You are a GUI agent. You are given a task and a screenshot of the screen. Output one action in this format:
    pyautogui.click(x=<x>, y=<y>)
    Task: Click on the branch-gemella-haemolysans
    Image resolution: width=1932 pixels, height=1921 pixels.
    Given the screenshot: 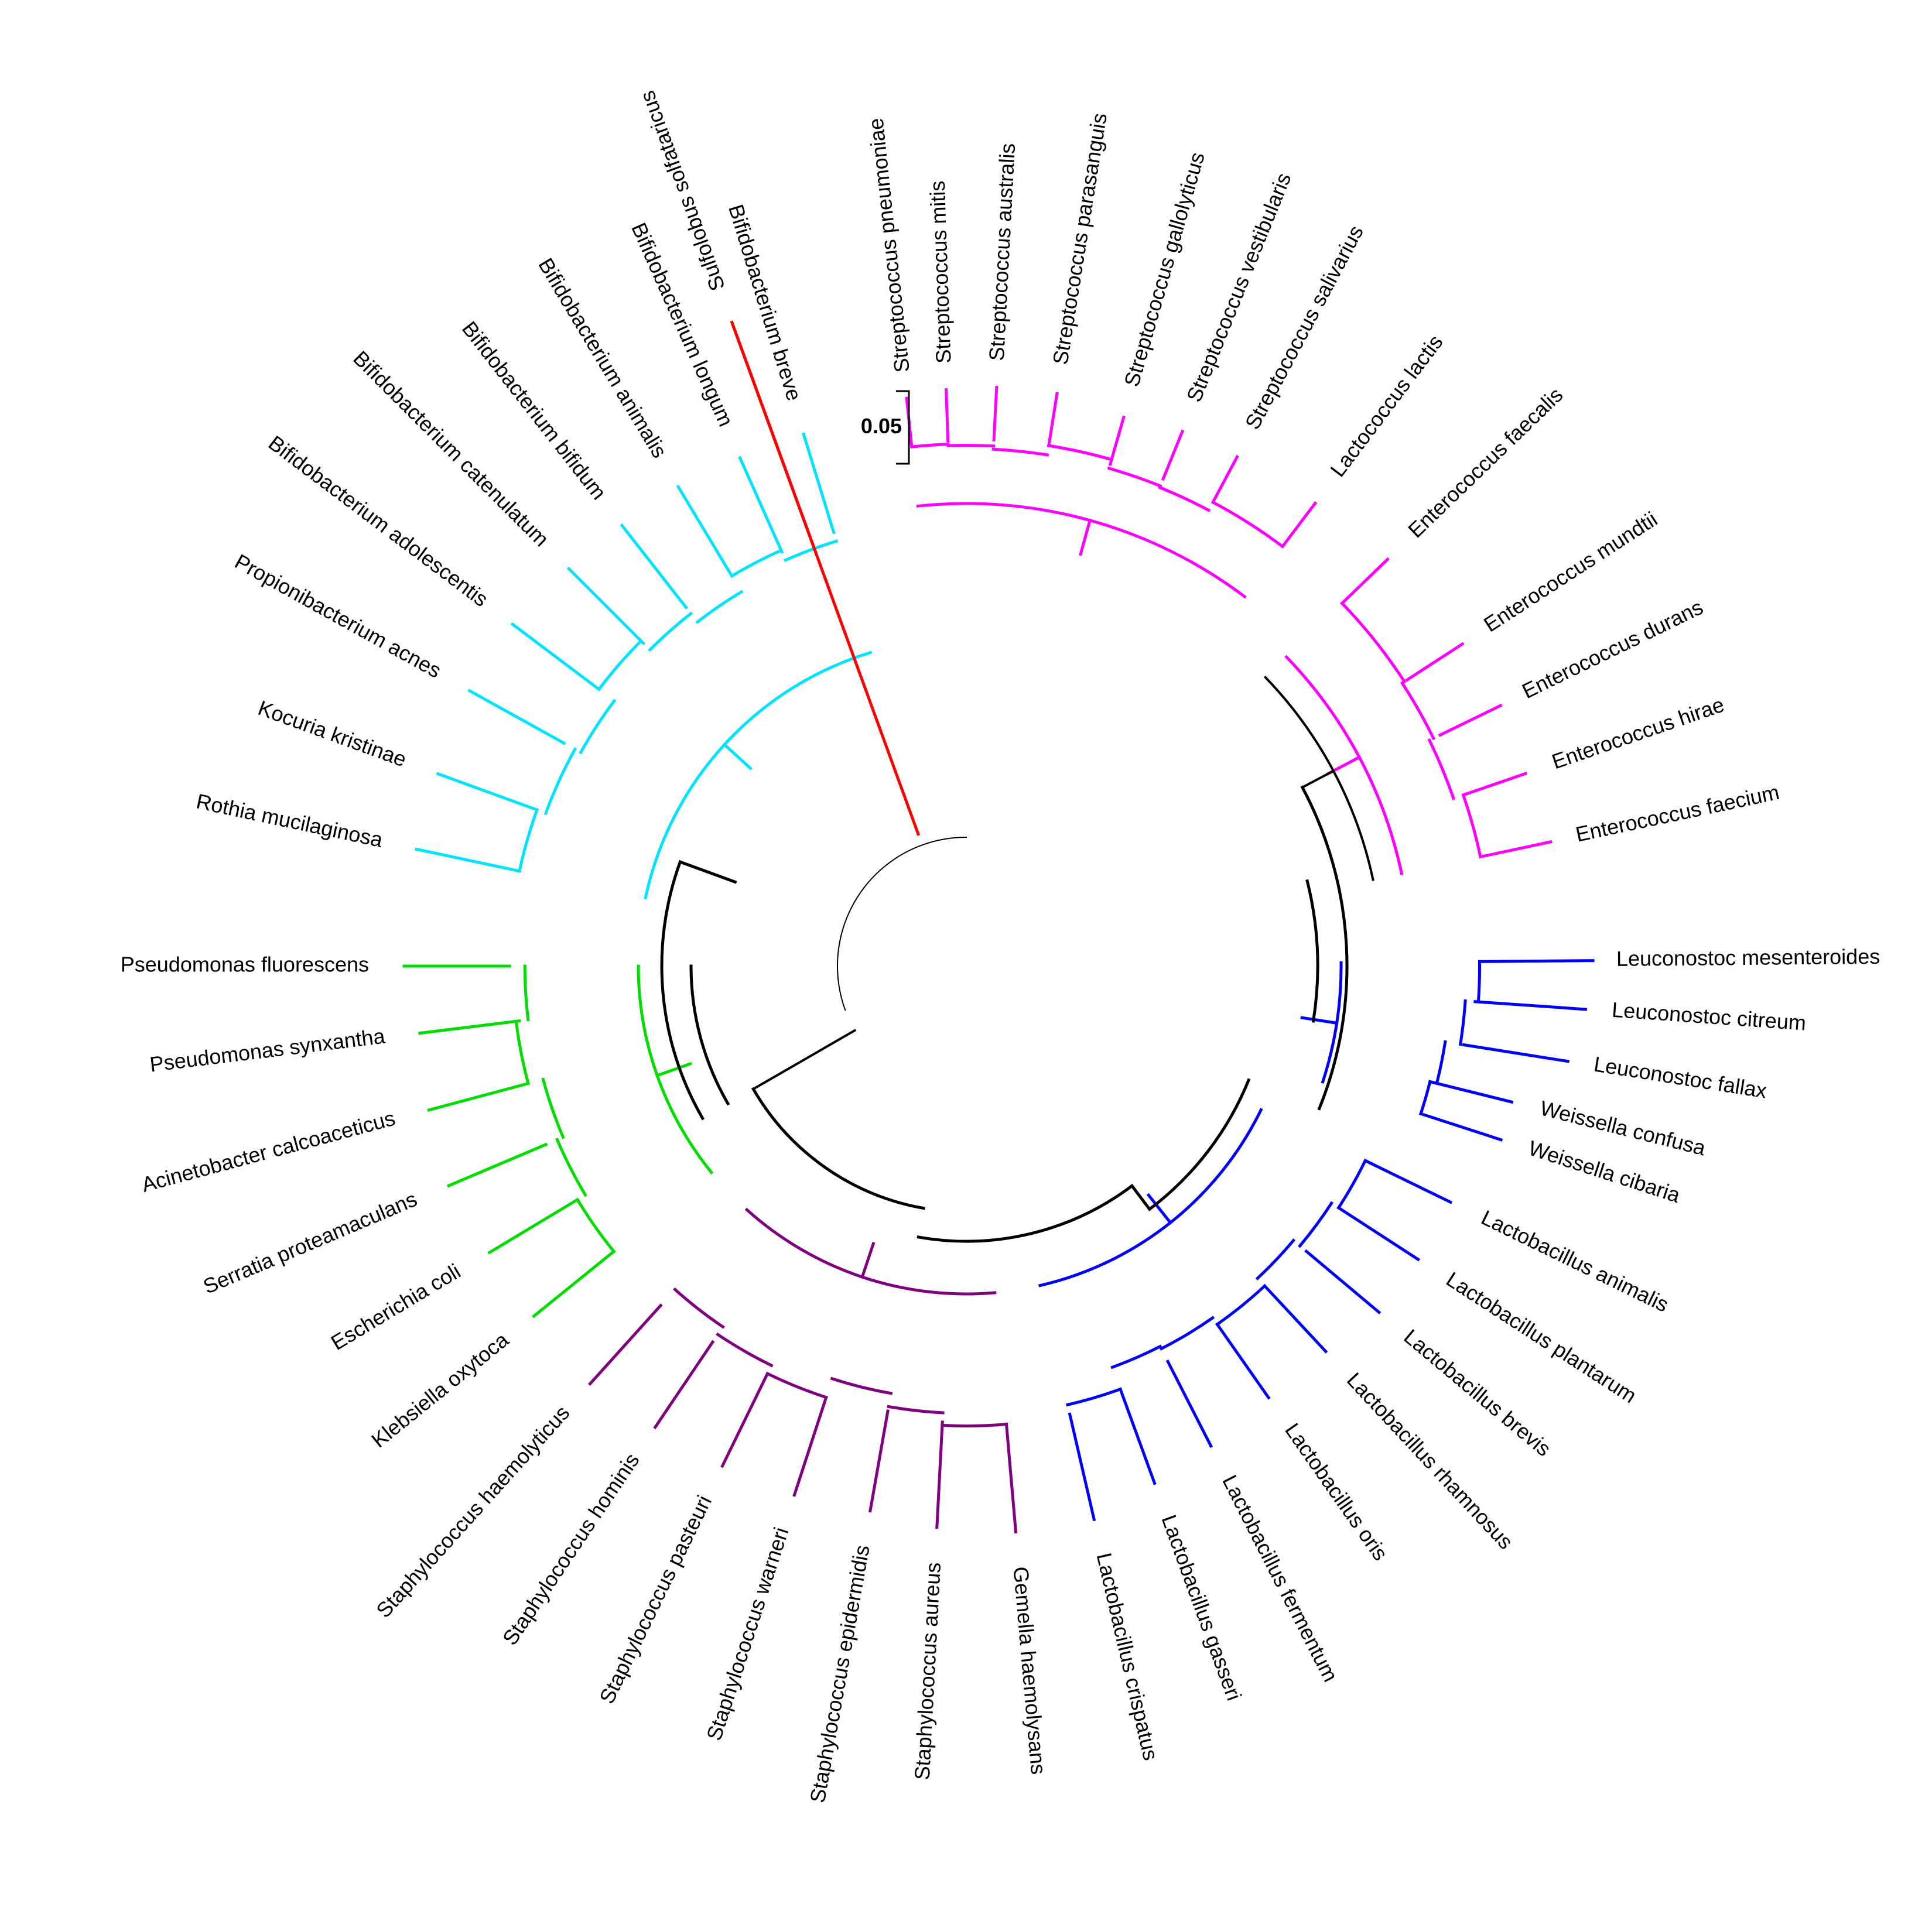 What is the action you would take?
    pyautogui.click(x=1011, y=1478)
    